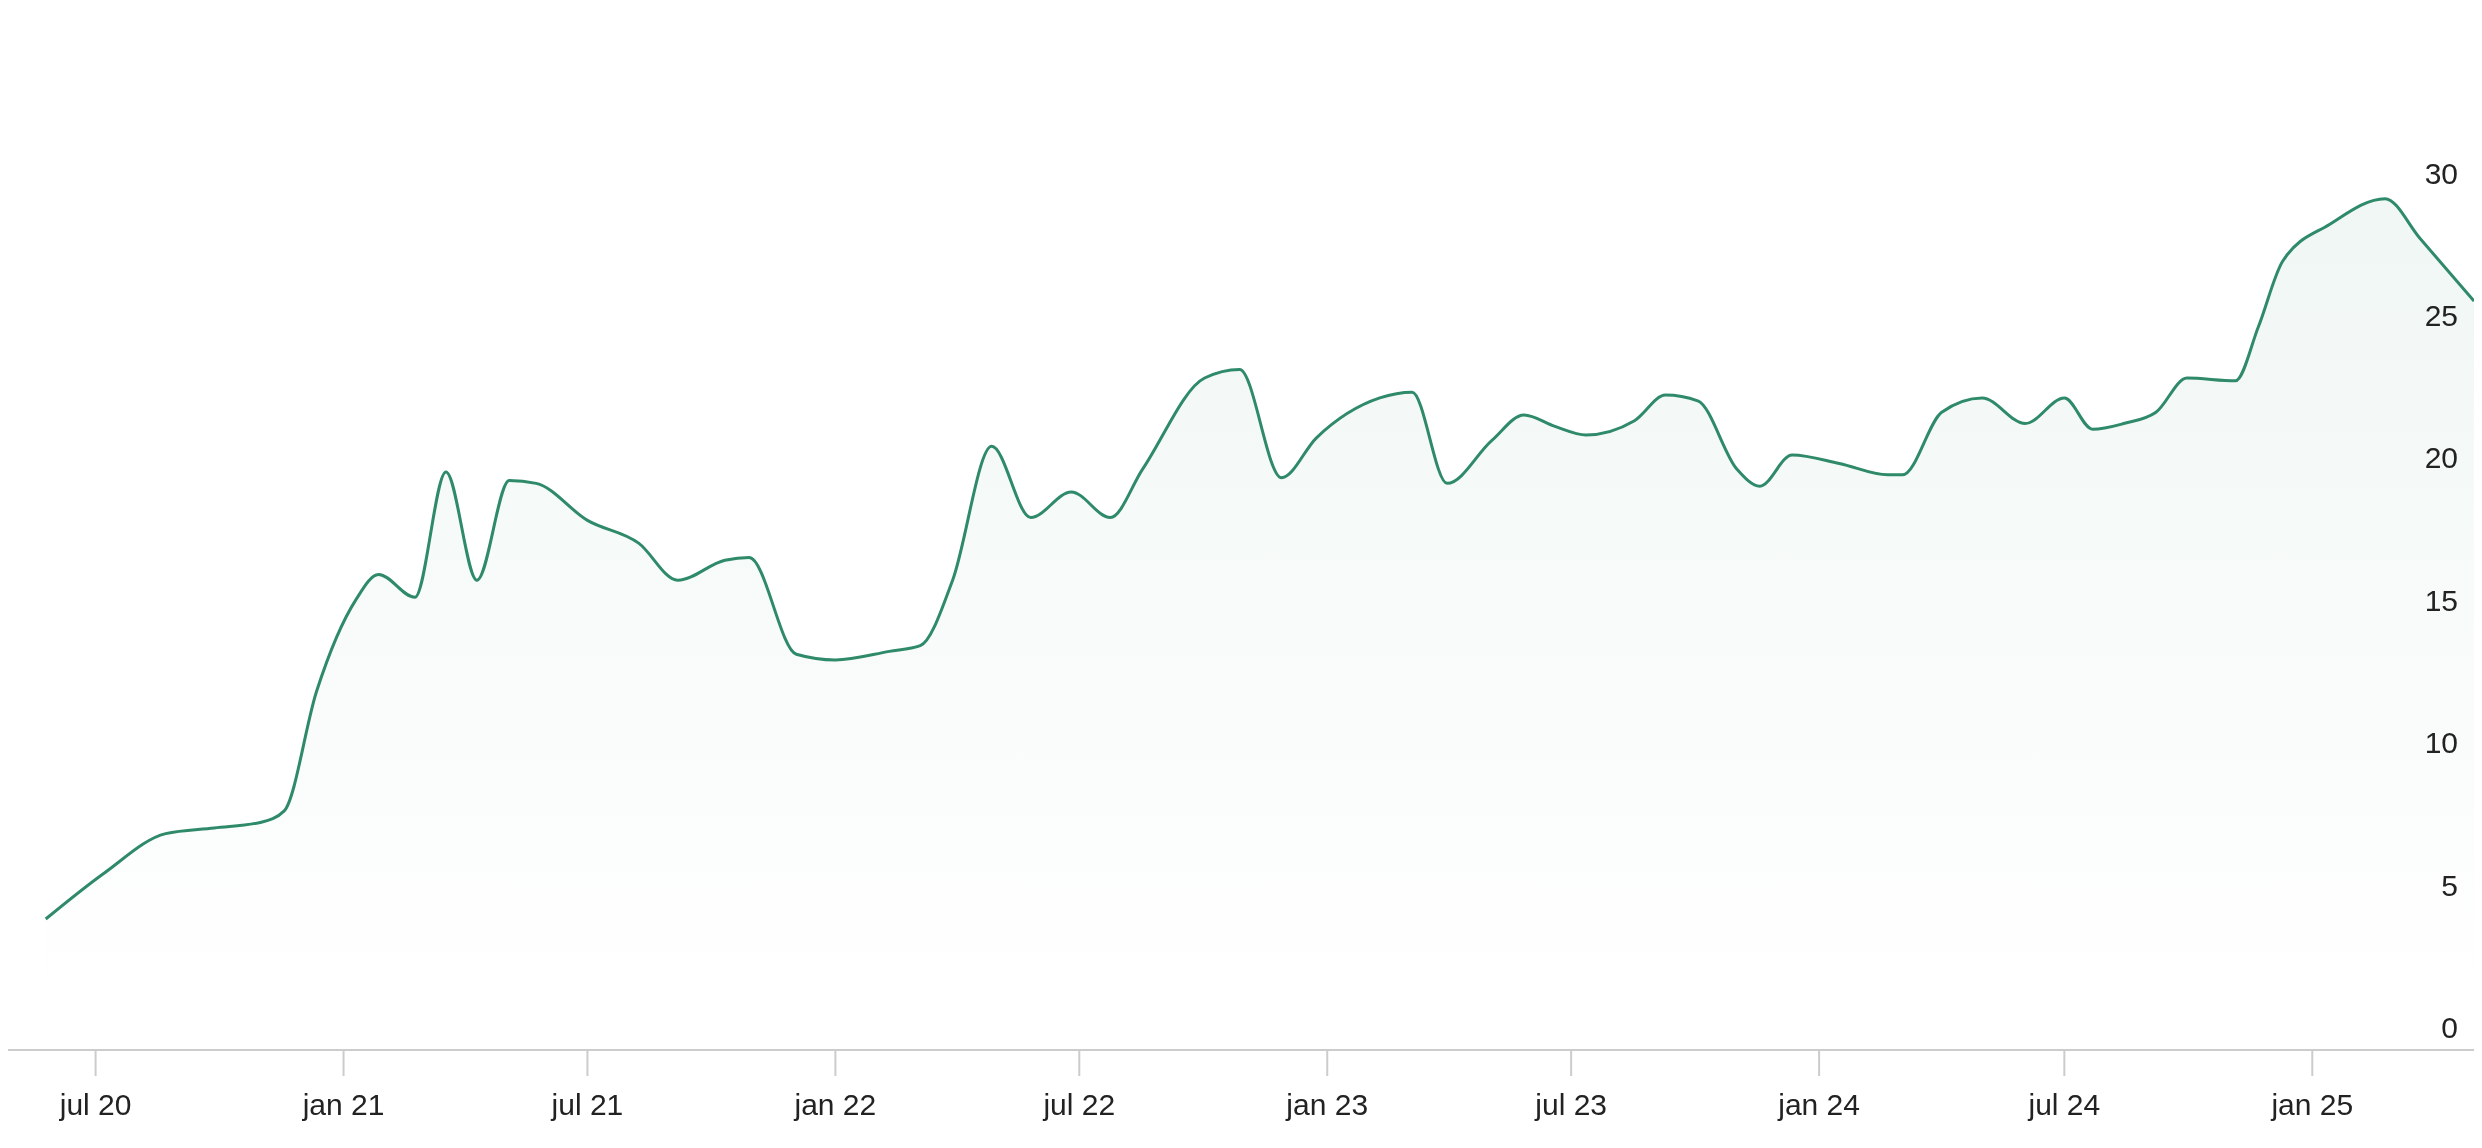  What do you see at coordinates (2441, 458) in the screenshot?
I see `y-tick-label: 20` at bounding box center [2441, 458].